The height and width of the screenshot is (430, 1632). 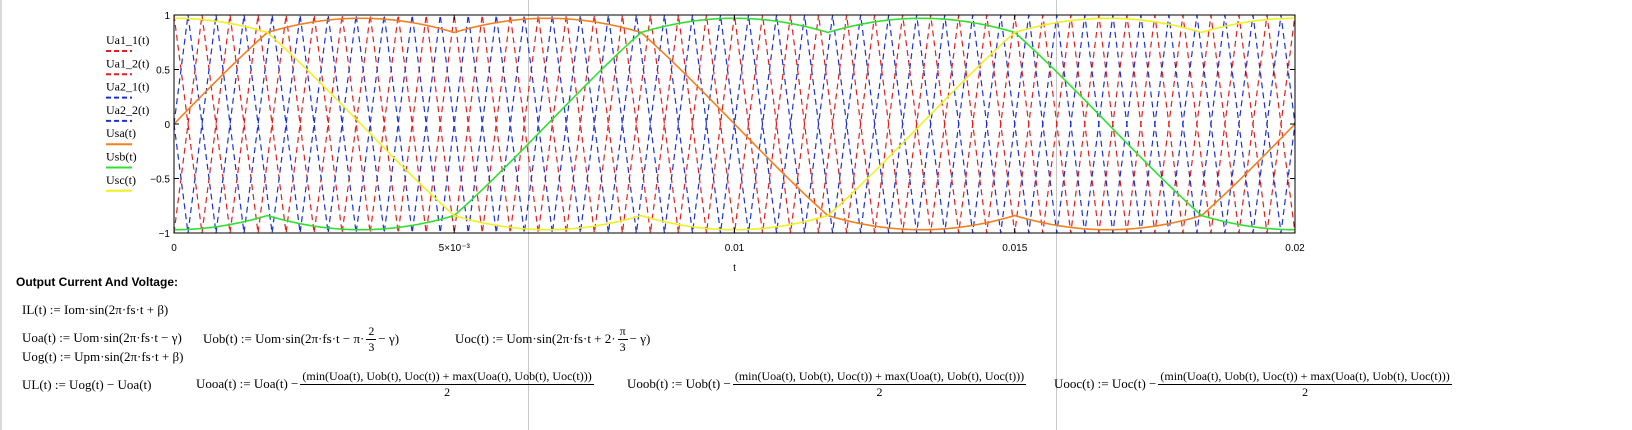 I want to click on legend-label: Usc(t), so click(x=121, y=180).